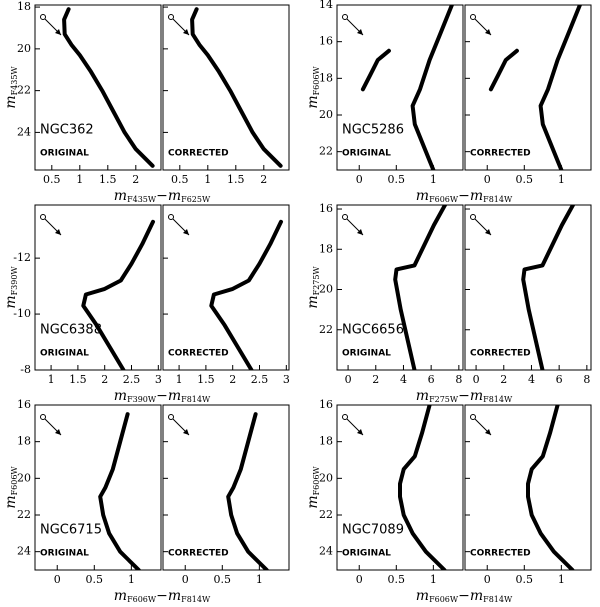 This screenshot has width=600, height=607. Describe the element at coordinates (373, 330) in the screenshot. I see `cluster-name: NGC6656` at that location.